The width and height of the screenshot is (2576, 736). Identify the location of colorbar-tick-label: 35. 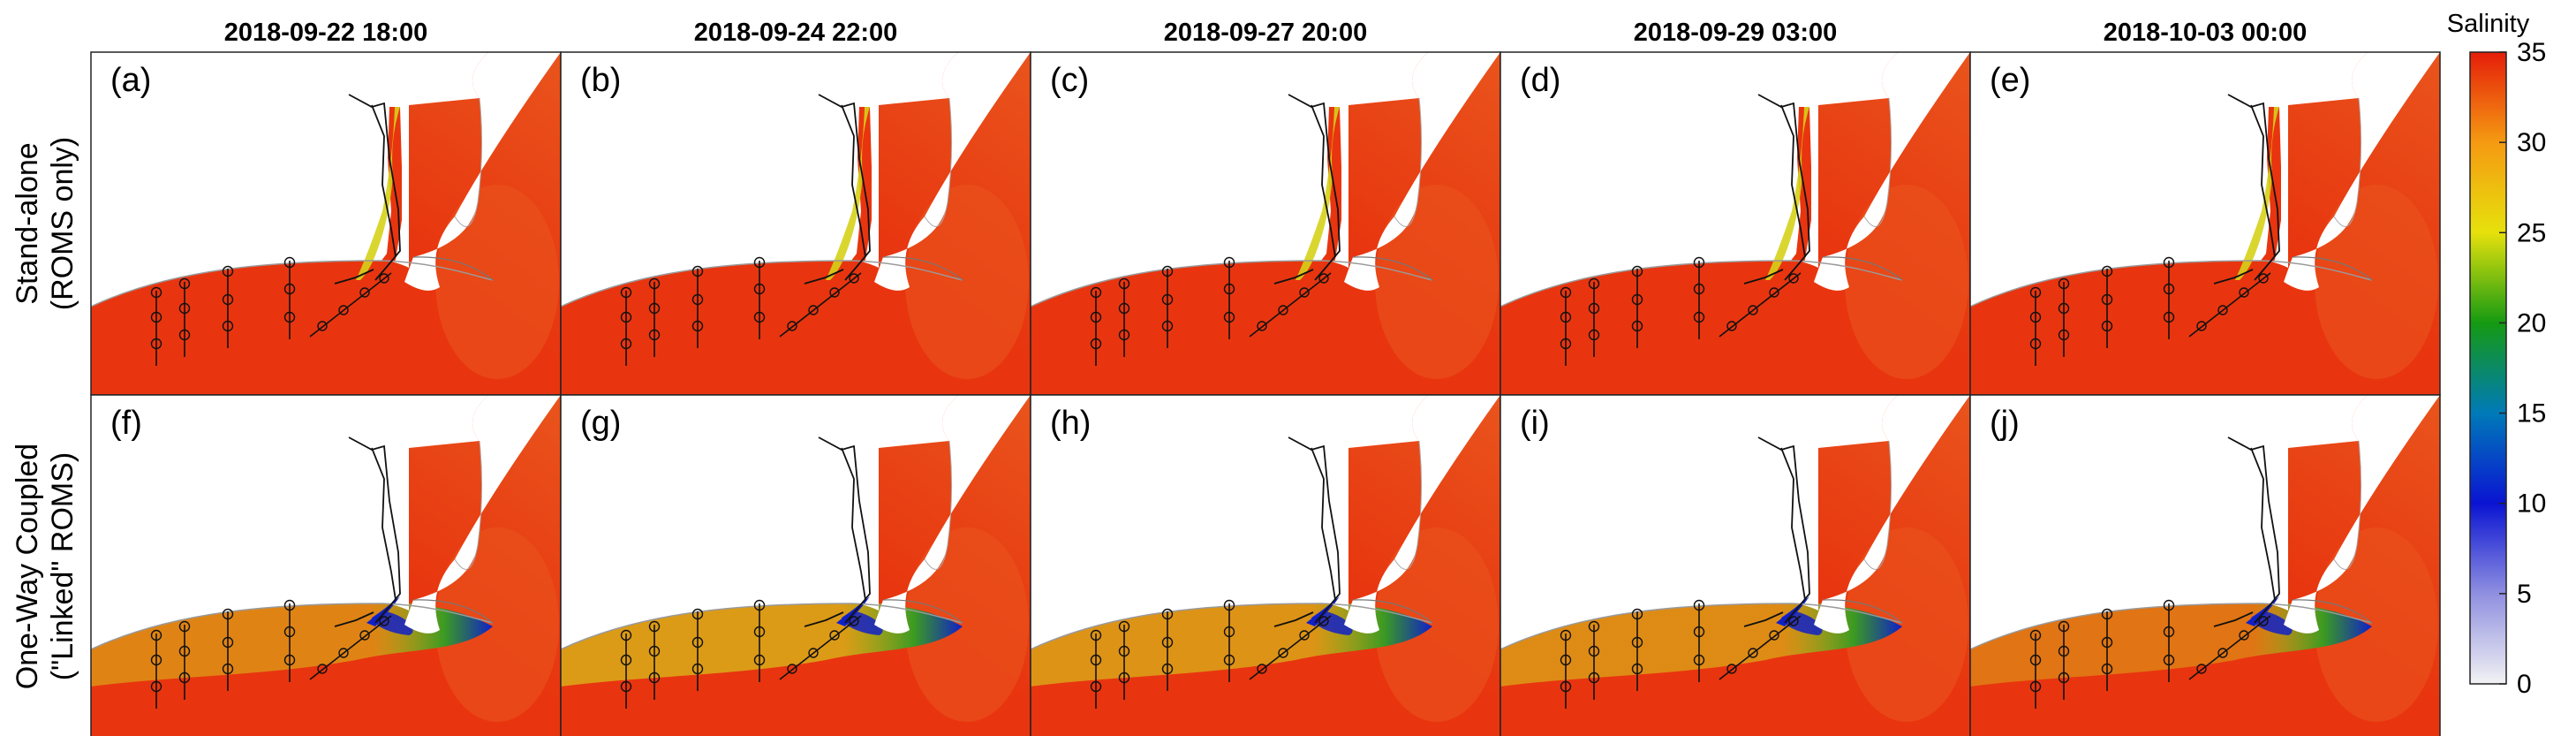
(2531, 52).